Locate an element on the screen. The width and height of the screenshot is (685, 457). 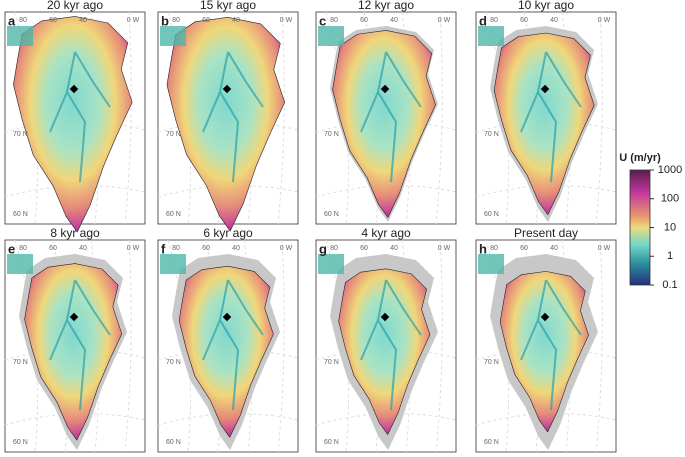
panel-title: 4 kyr ago is located at coordinates (386, 233).